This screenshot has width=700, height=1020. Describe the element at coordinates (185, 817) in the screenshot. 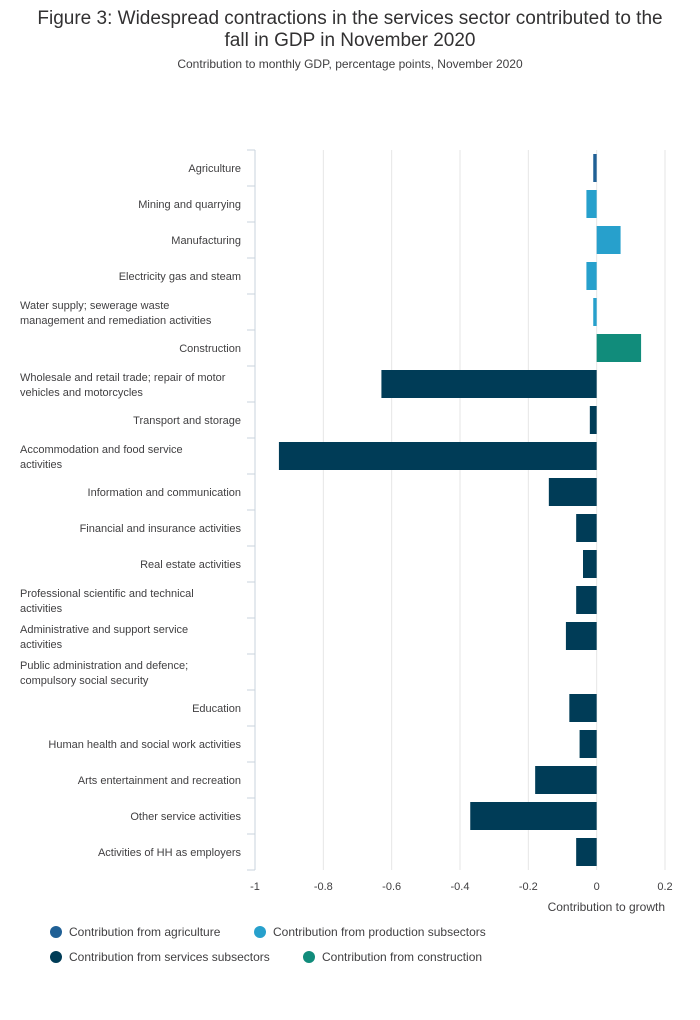

I see `category-label: Other service activities` at that location.